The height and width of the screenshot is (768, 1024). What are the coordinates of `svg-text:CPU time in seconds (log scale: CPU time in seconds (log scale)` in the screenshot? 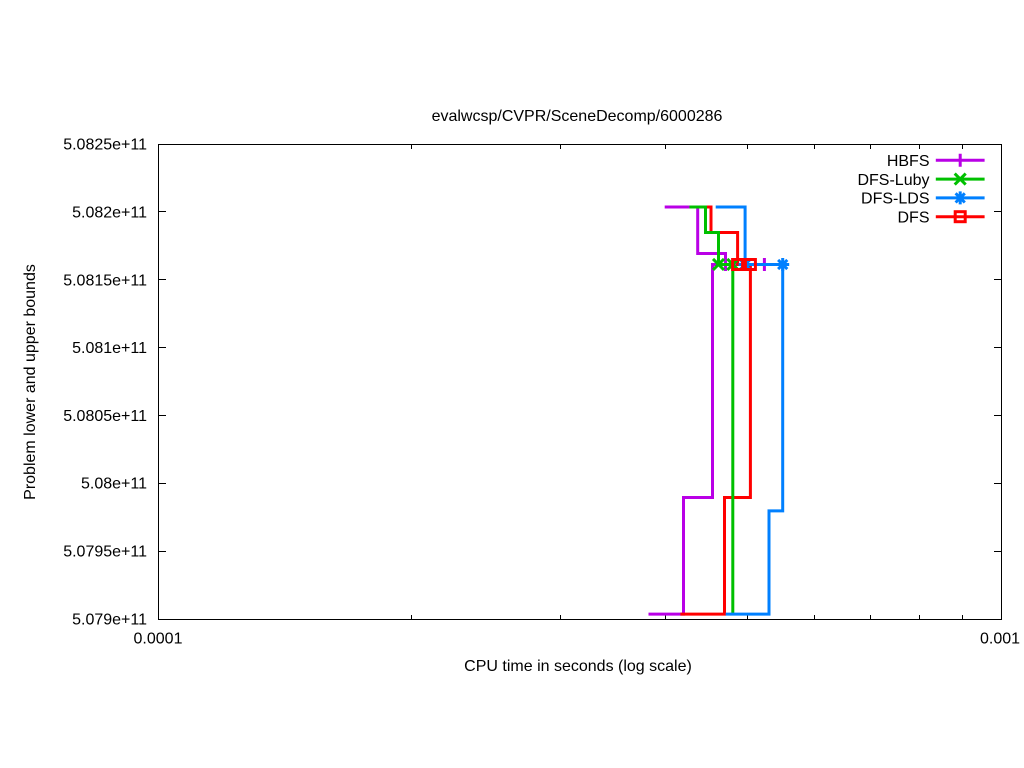 It's located at (578, 666).